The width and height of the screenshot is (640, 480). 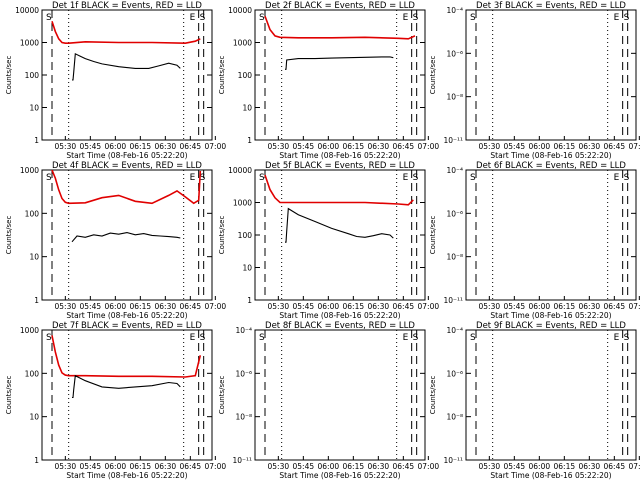 What do you see at coordinates (340, 326) in the screenshot?
I see `panel-title: Det 8f BLACK = Events, RED = LLD` at bounding box center [340, 326].